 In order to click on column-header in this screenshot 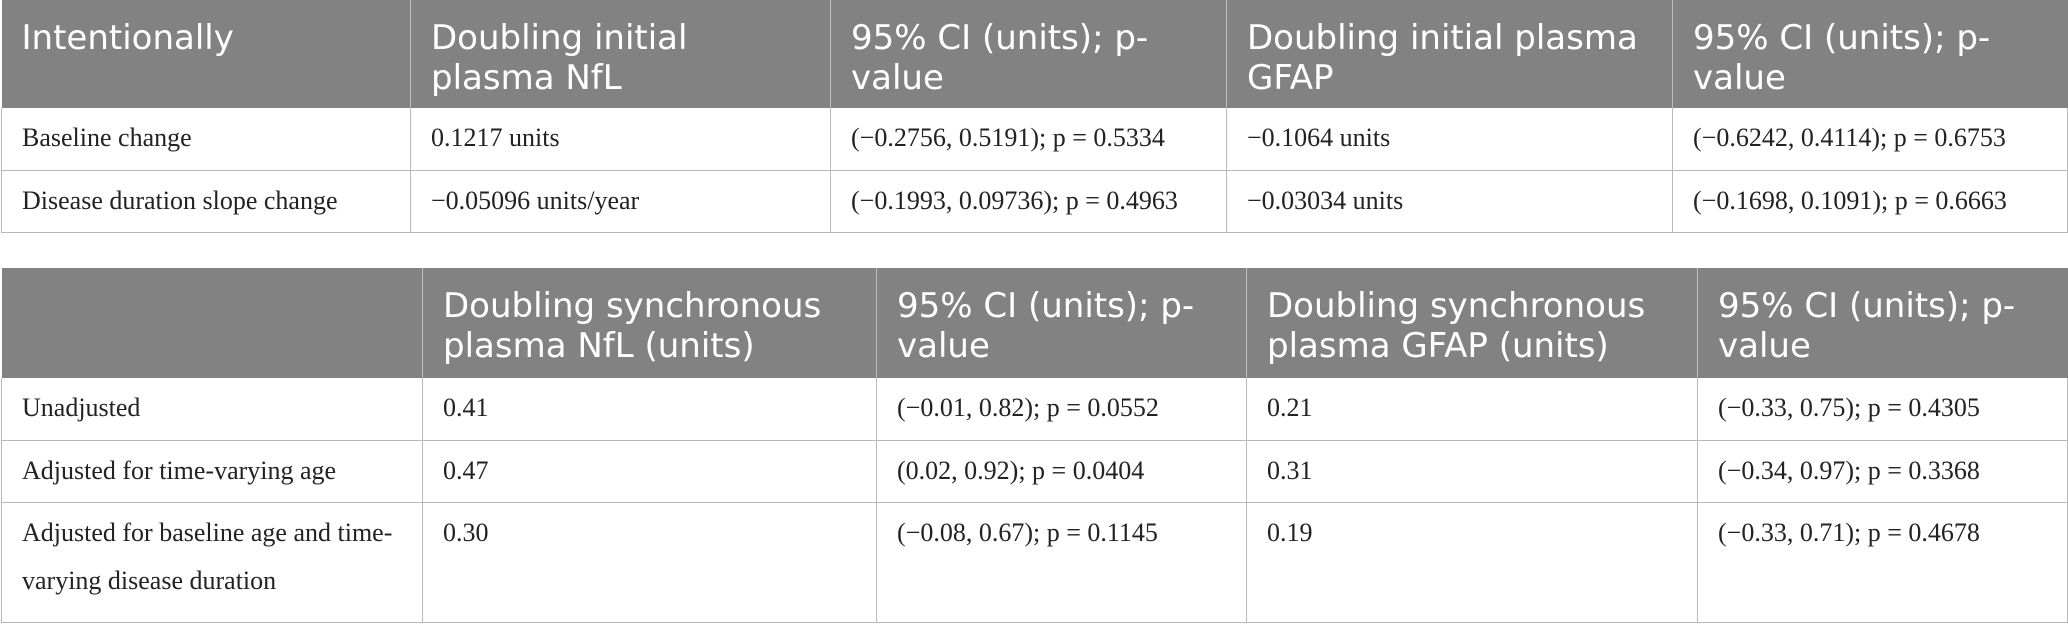, I will do `click(212, 323)`.